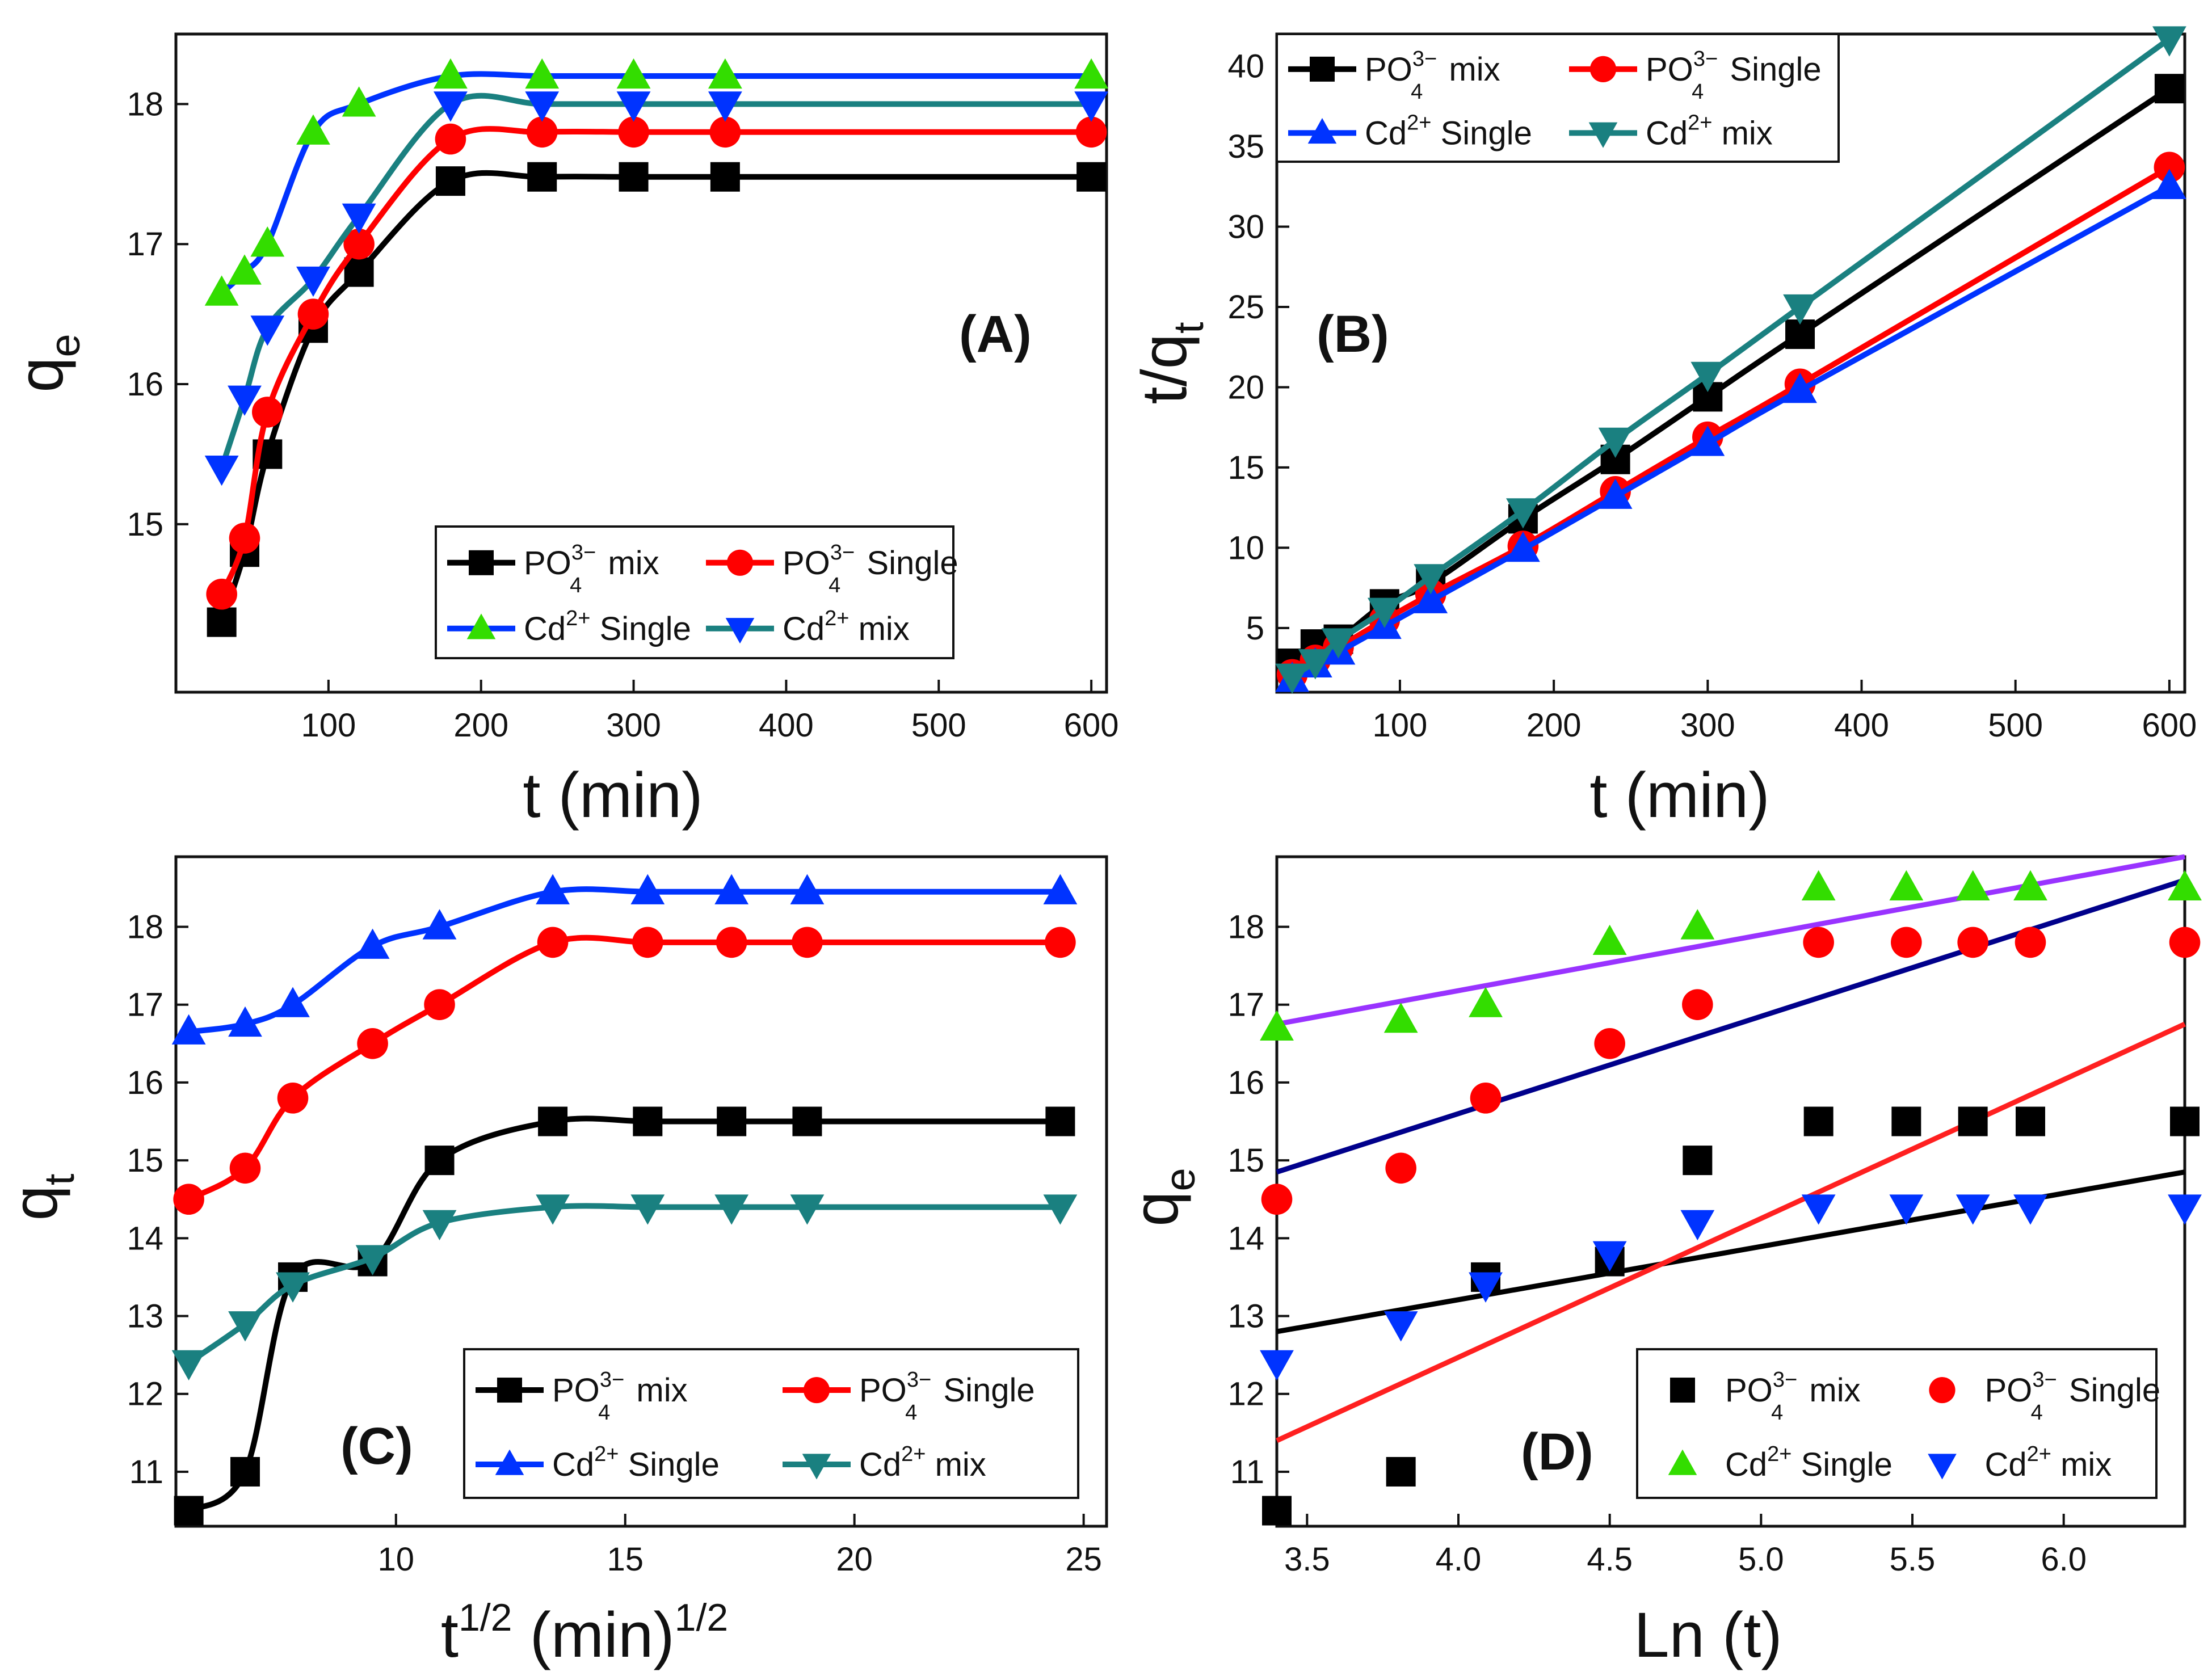  Describe the element at coordinates (1255, 629) in the screenshot. I see `y-tick-label: 5` at that location.